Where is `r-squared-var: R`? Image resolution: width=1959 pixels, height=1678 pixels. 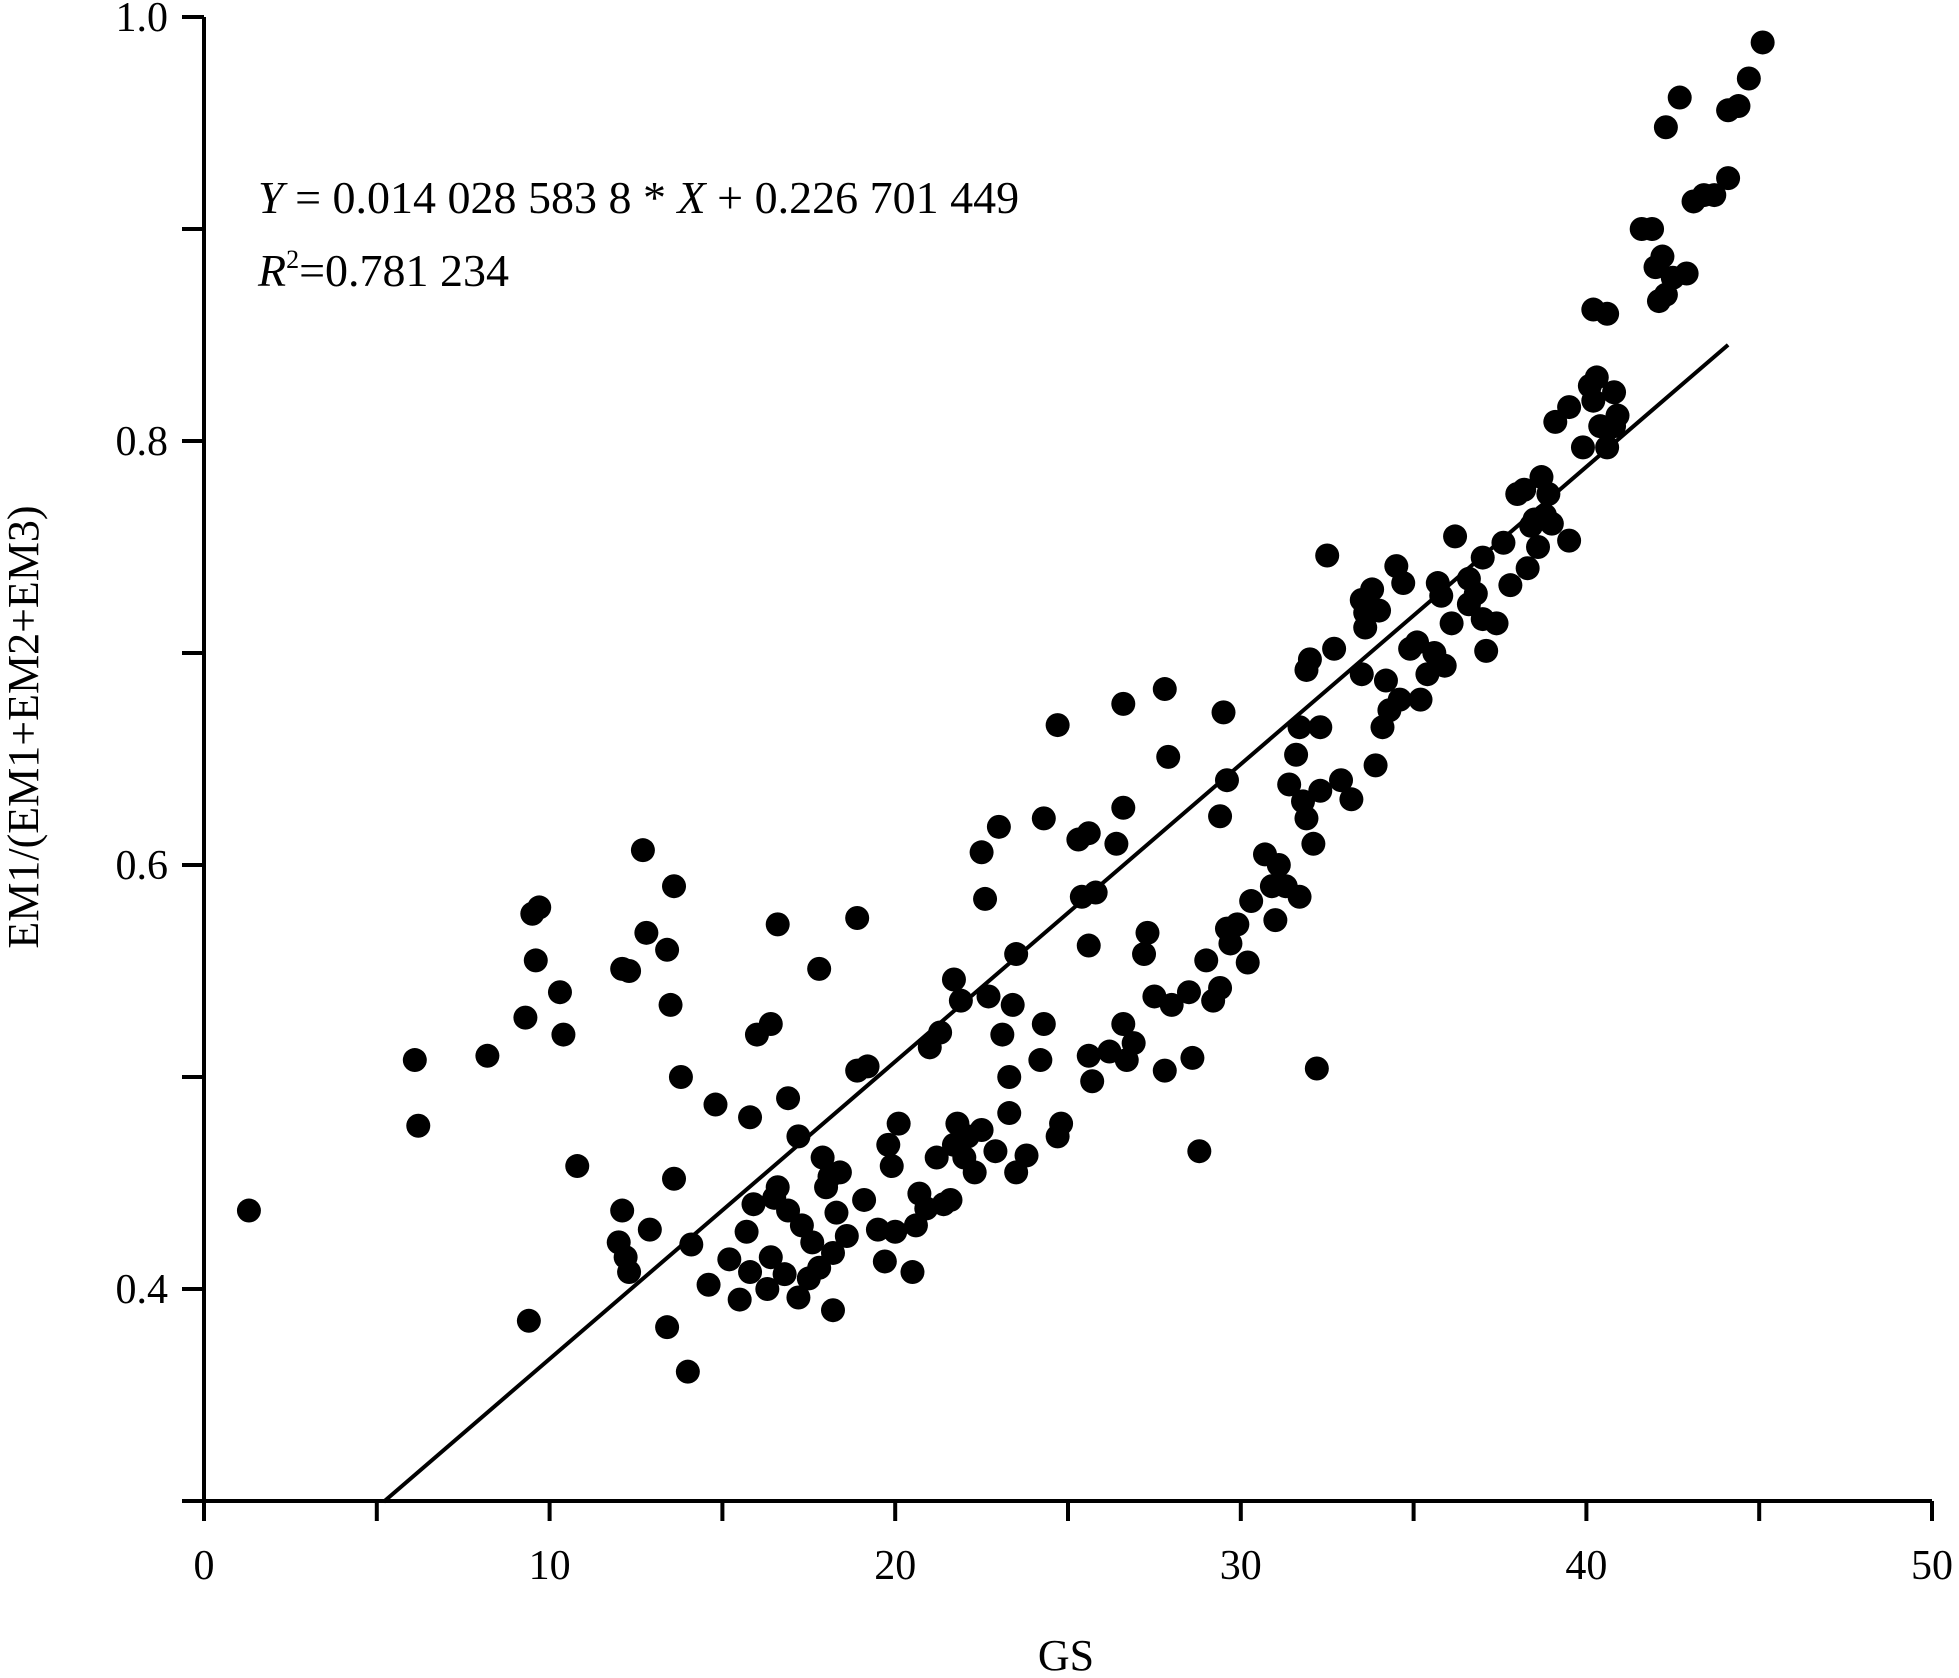 r-squared-var: R is located at coordinates (271, 270).